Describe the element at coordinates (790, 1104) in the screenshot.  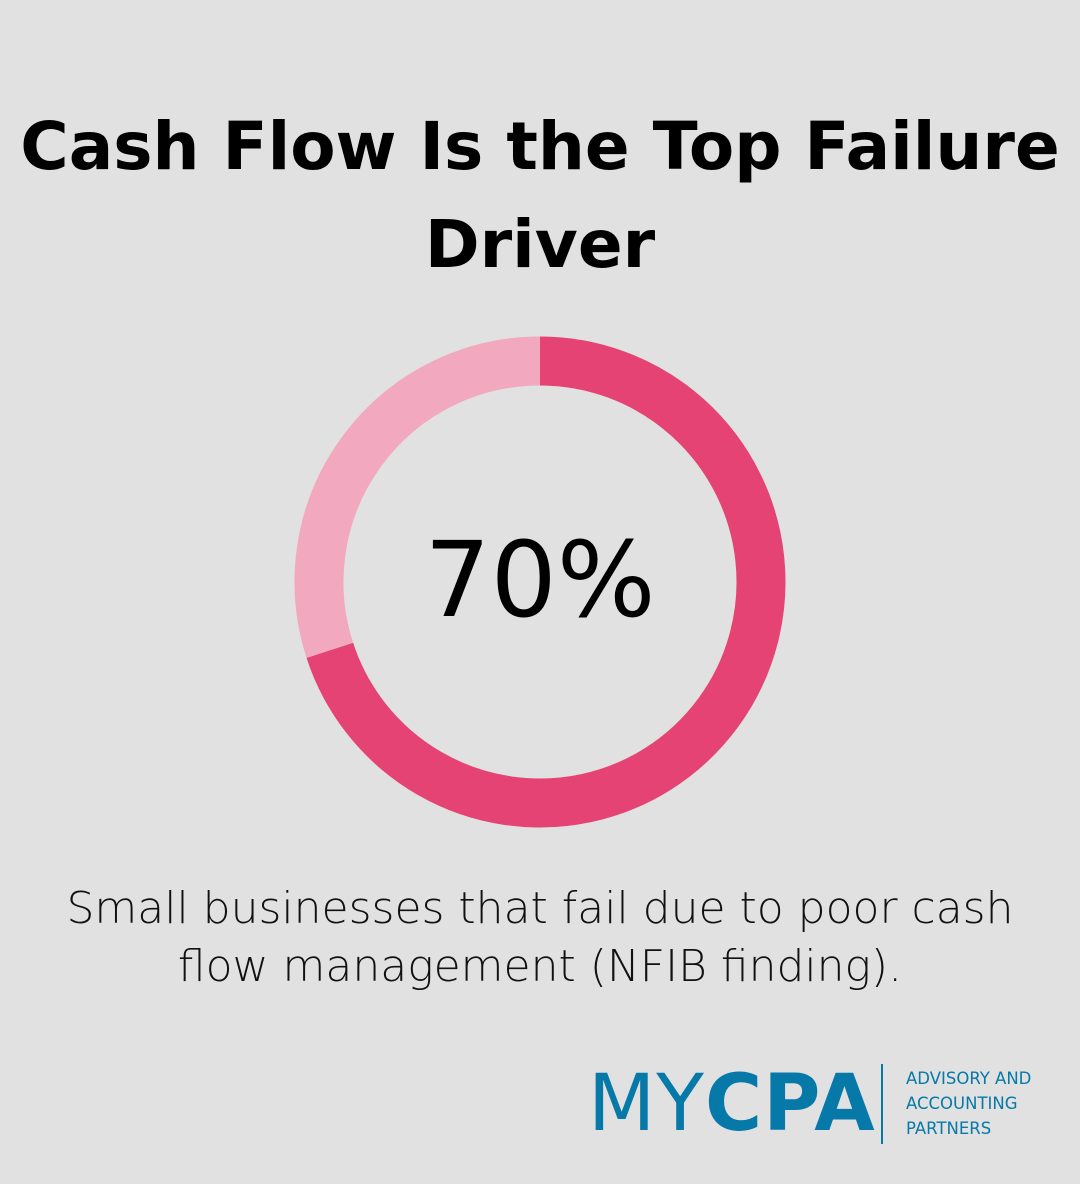
I see `logo-cpa: CPA` at that location.